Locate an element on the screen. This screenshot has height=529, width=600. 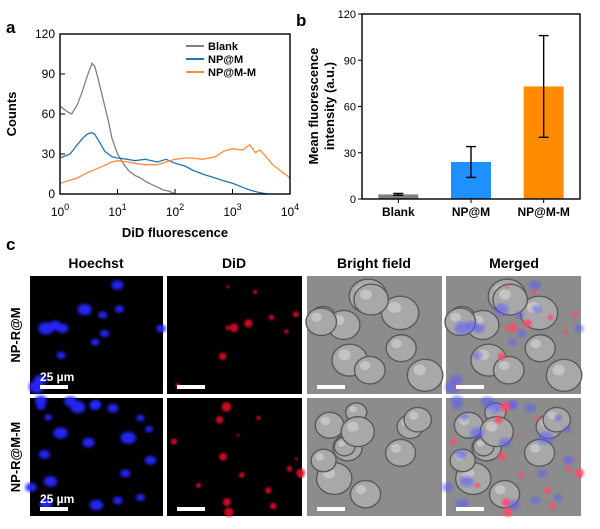
bar-y-tick-label: 0 is located at coordinates (353, 200).